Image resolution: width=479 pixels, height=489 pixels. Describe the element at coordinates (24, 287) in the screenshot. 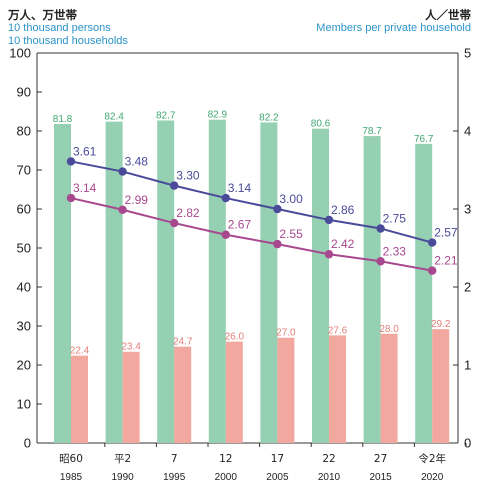

I see `left-tick-label: 40` at that location.